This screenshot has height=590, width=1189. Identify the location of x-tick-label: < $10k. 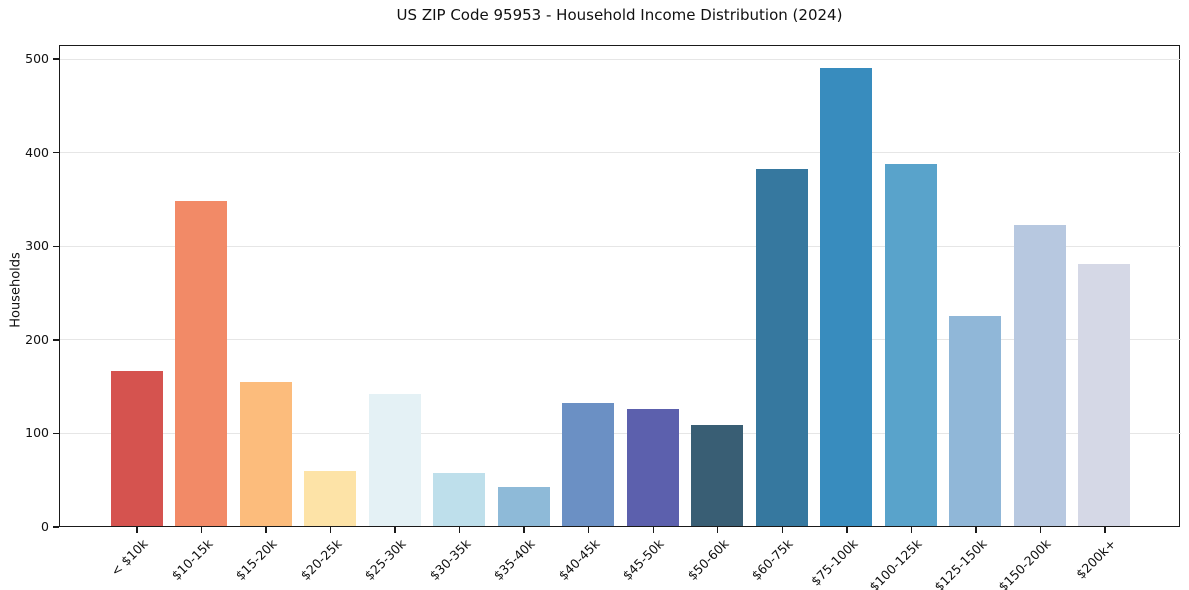
(129, 557).